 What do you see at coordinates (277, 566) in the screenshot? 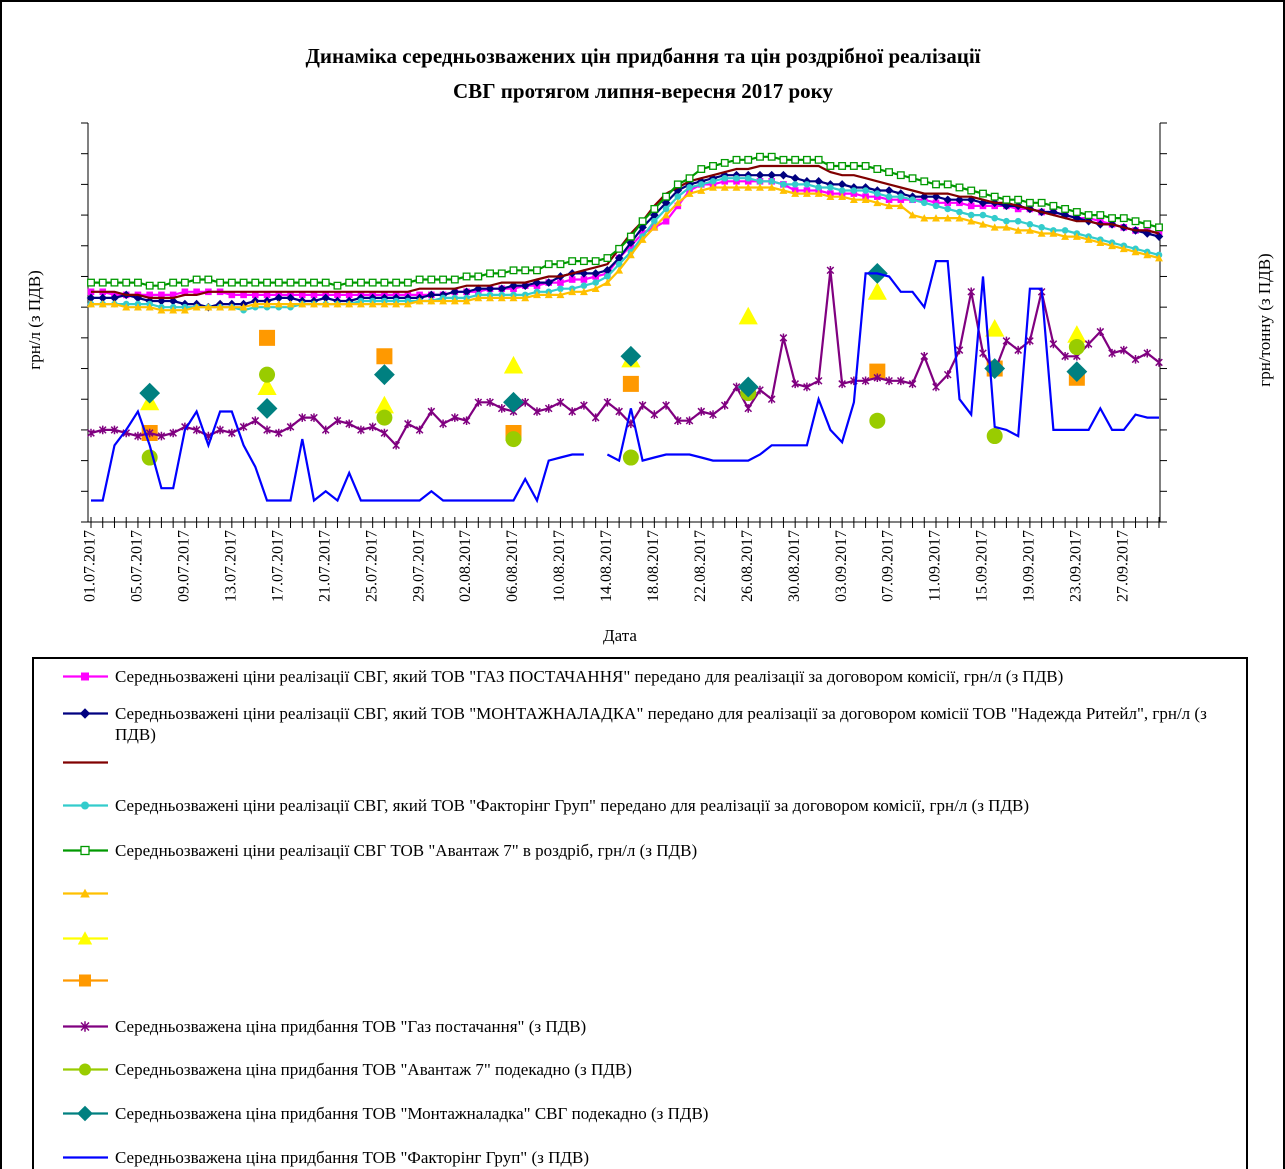
I see `x-tick-label: 17.07.2017` at bounding box center [277, 566].